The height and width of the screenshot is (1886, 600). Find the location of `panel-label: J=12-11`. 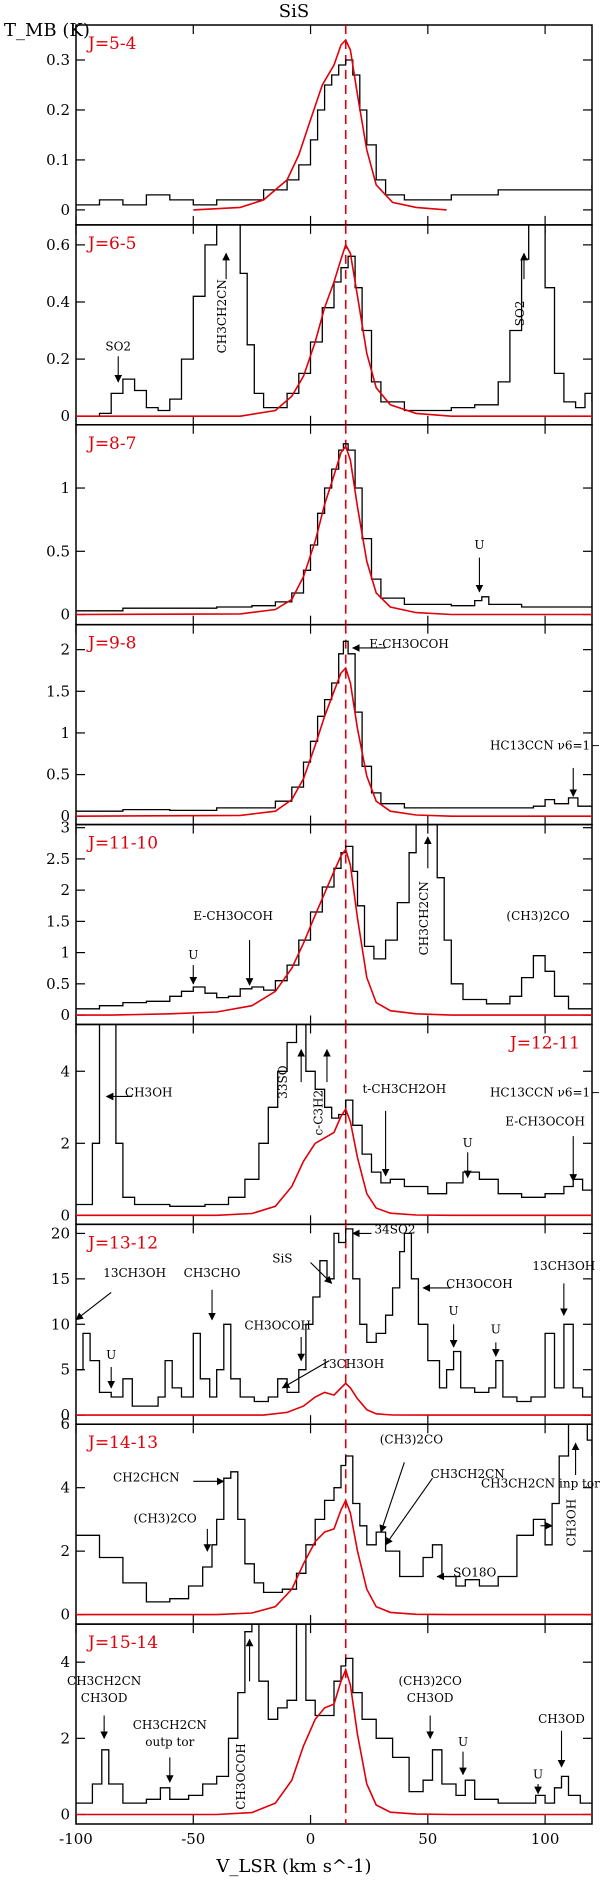

panel-label: J=12-11 is located at coordinates (544, 1043).